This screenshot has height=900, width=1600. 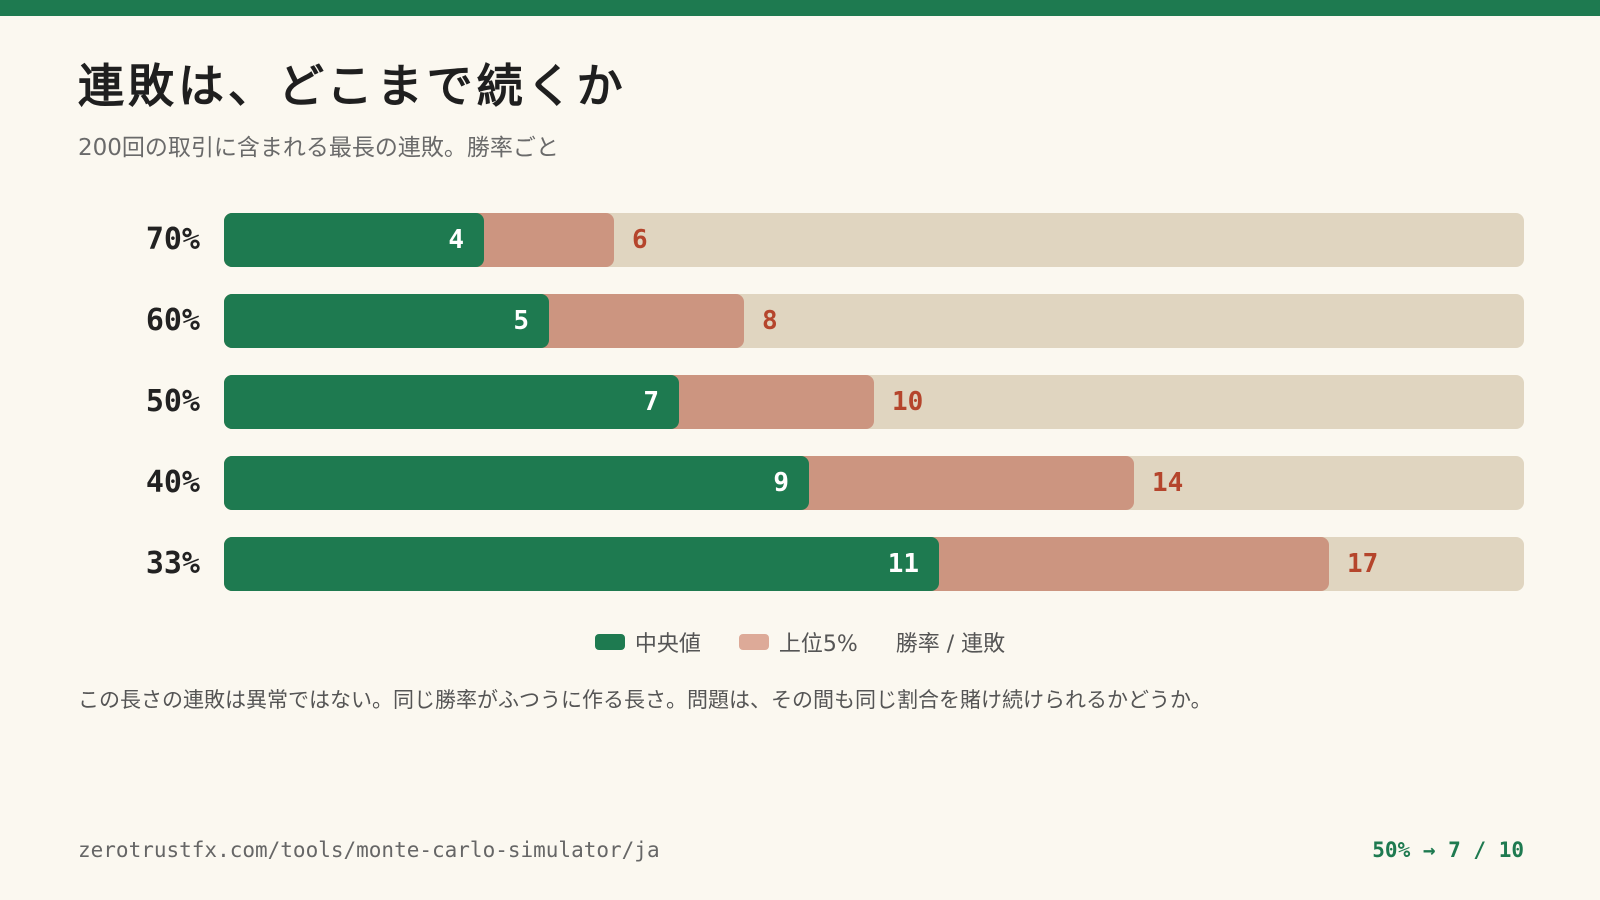 What do you see at coordinates (172, 563) in the screenshot?
I see `category-label: 33%` at bounding box center [172, 563].